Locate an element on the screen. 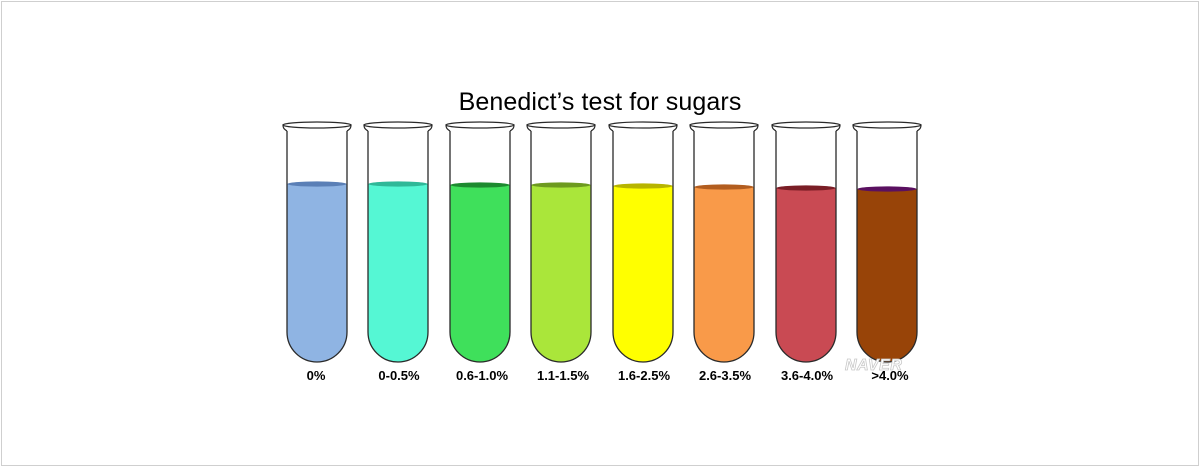  concentration-label: 0.6-1.0% is located at coordinates (482, 375).